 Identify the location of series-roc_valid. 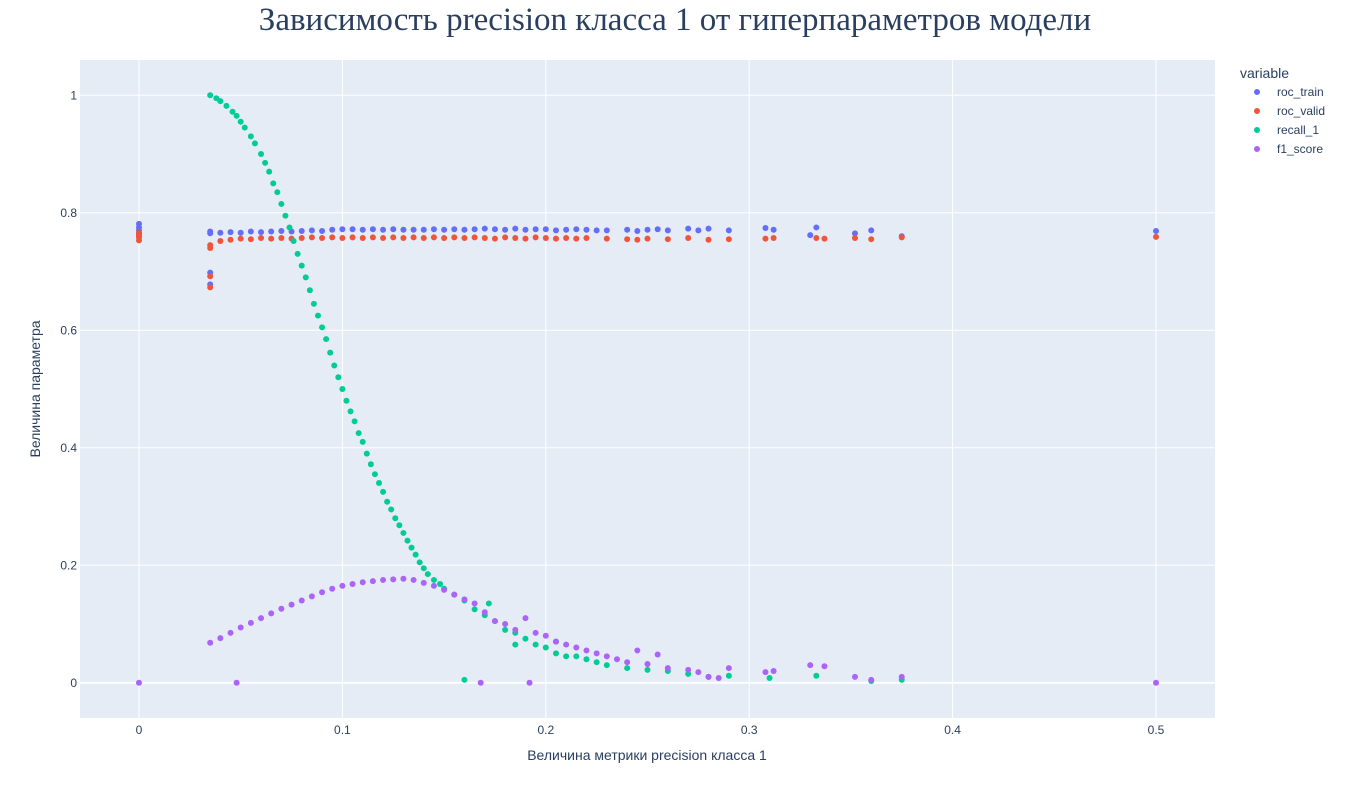
(647, 260).